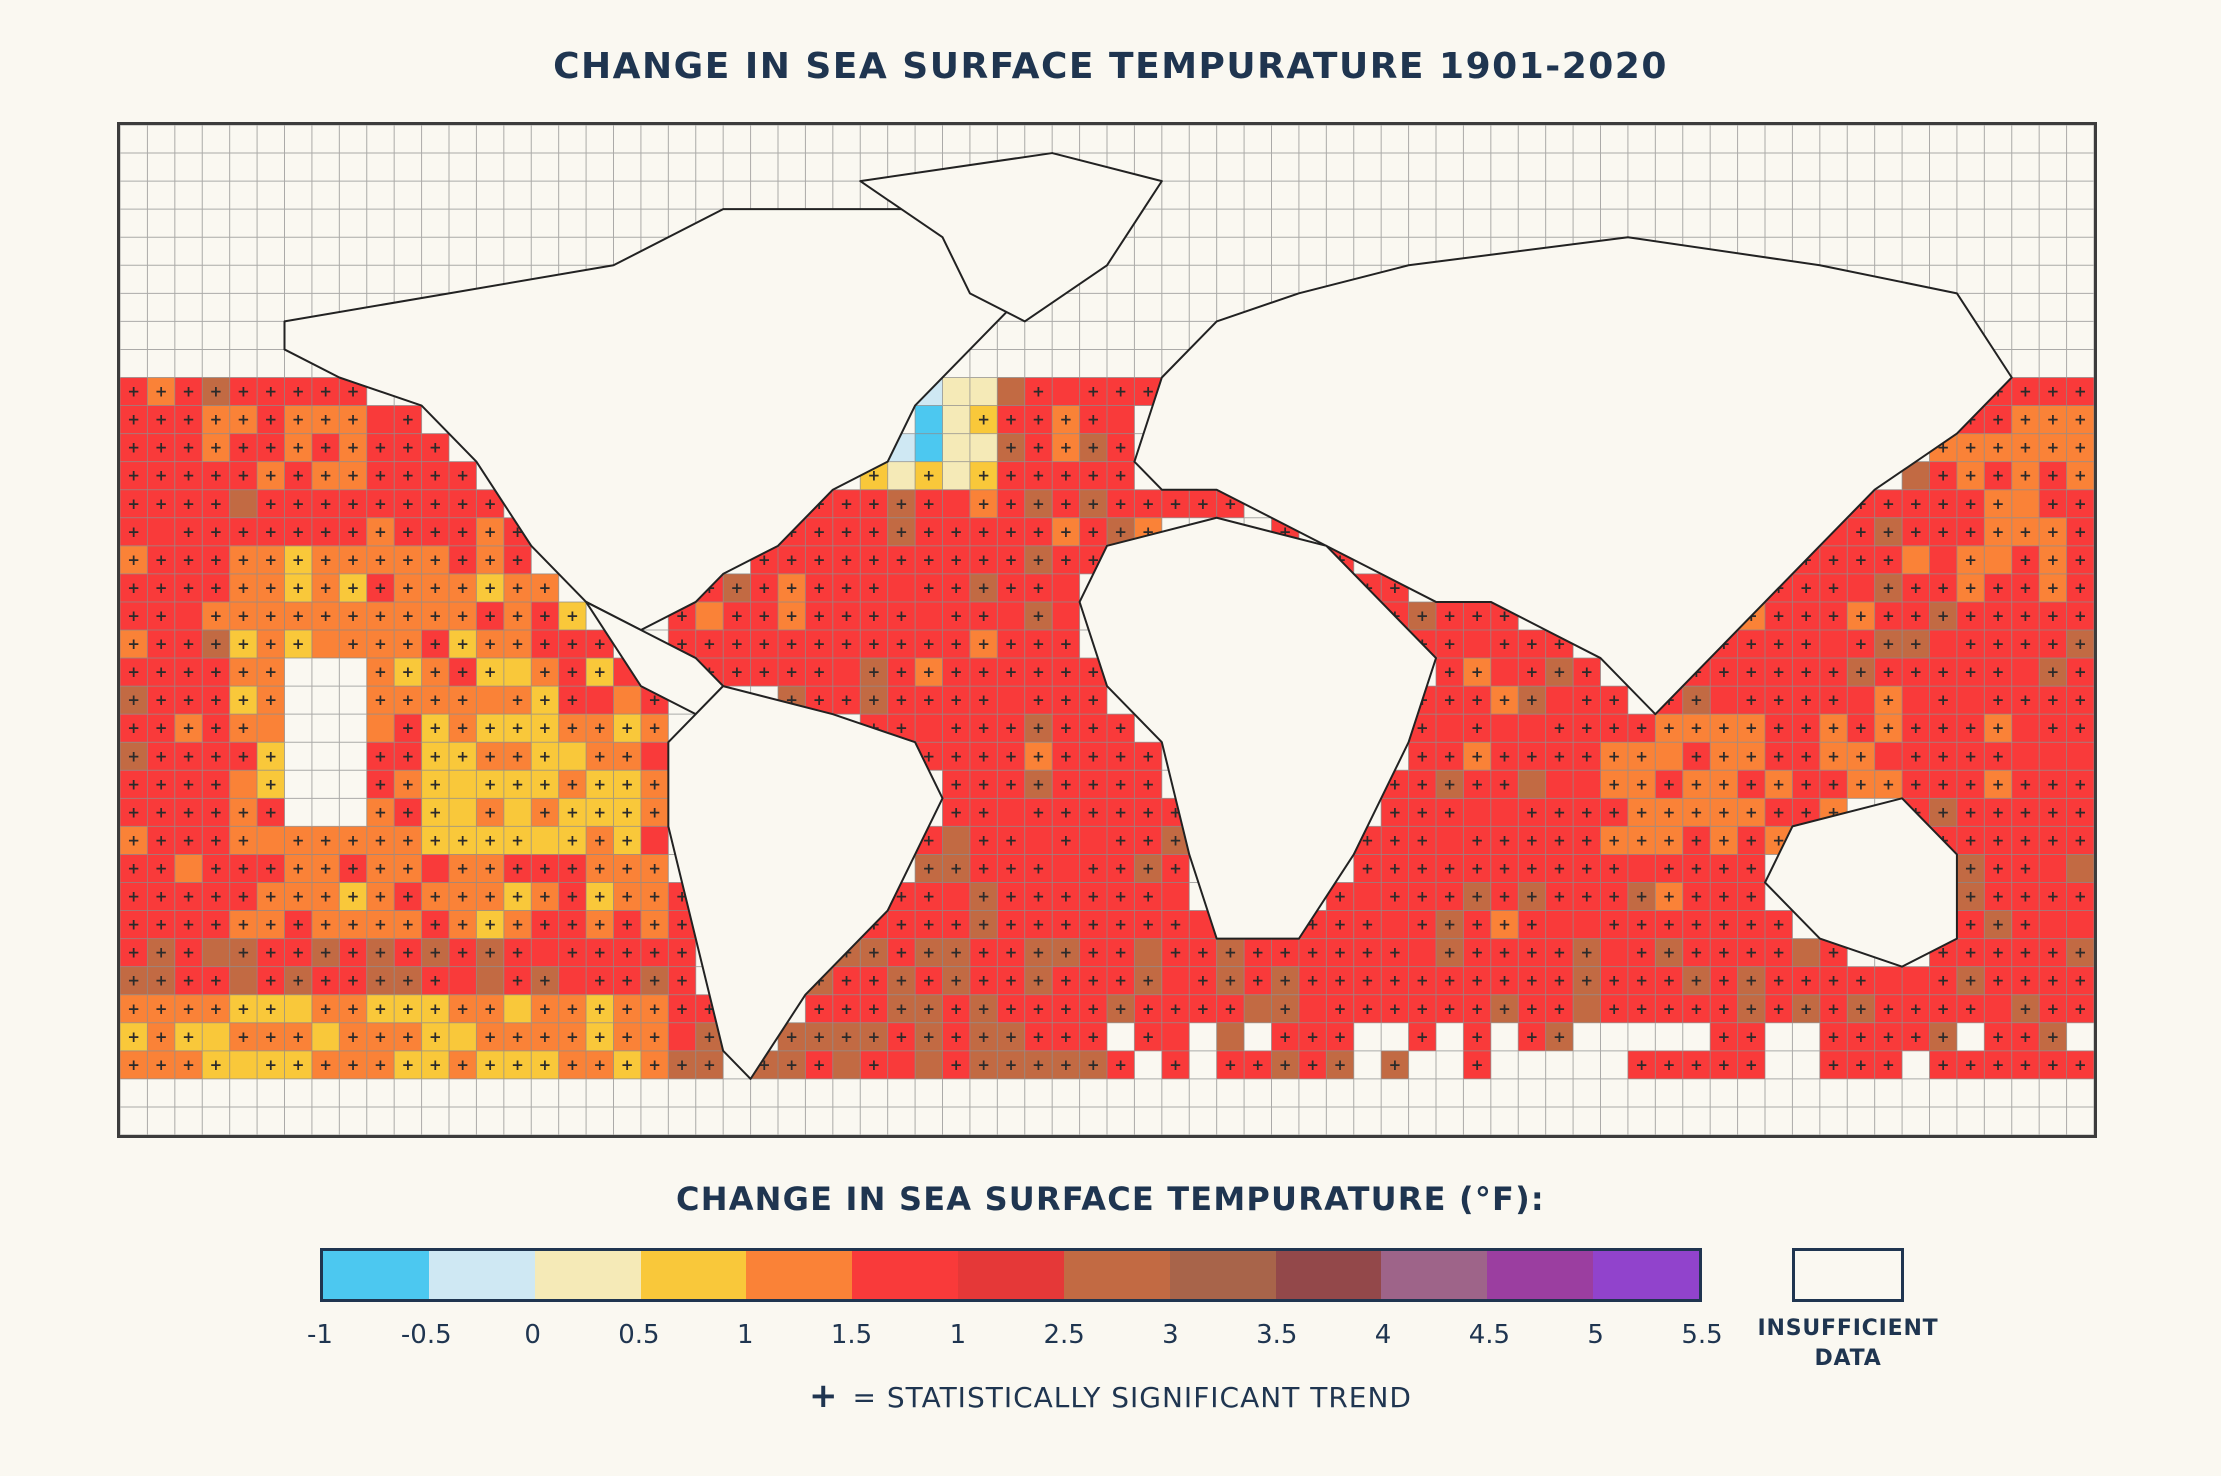  Describe the element at coordinates (1170, 1335) in the screenshot. I see `color-scale-tick-label: 3` at that location.